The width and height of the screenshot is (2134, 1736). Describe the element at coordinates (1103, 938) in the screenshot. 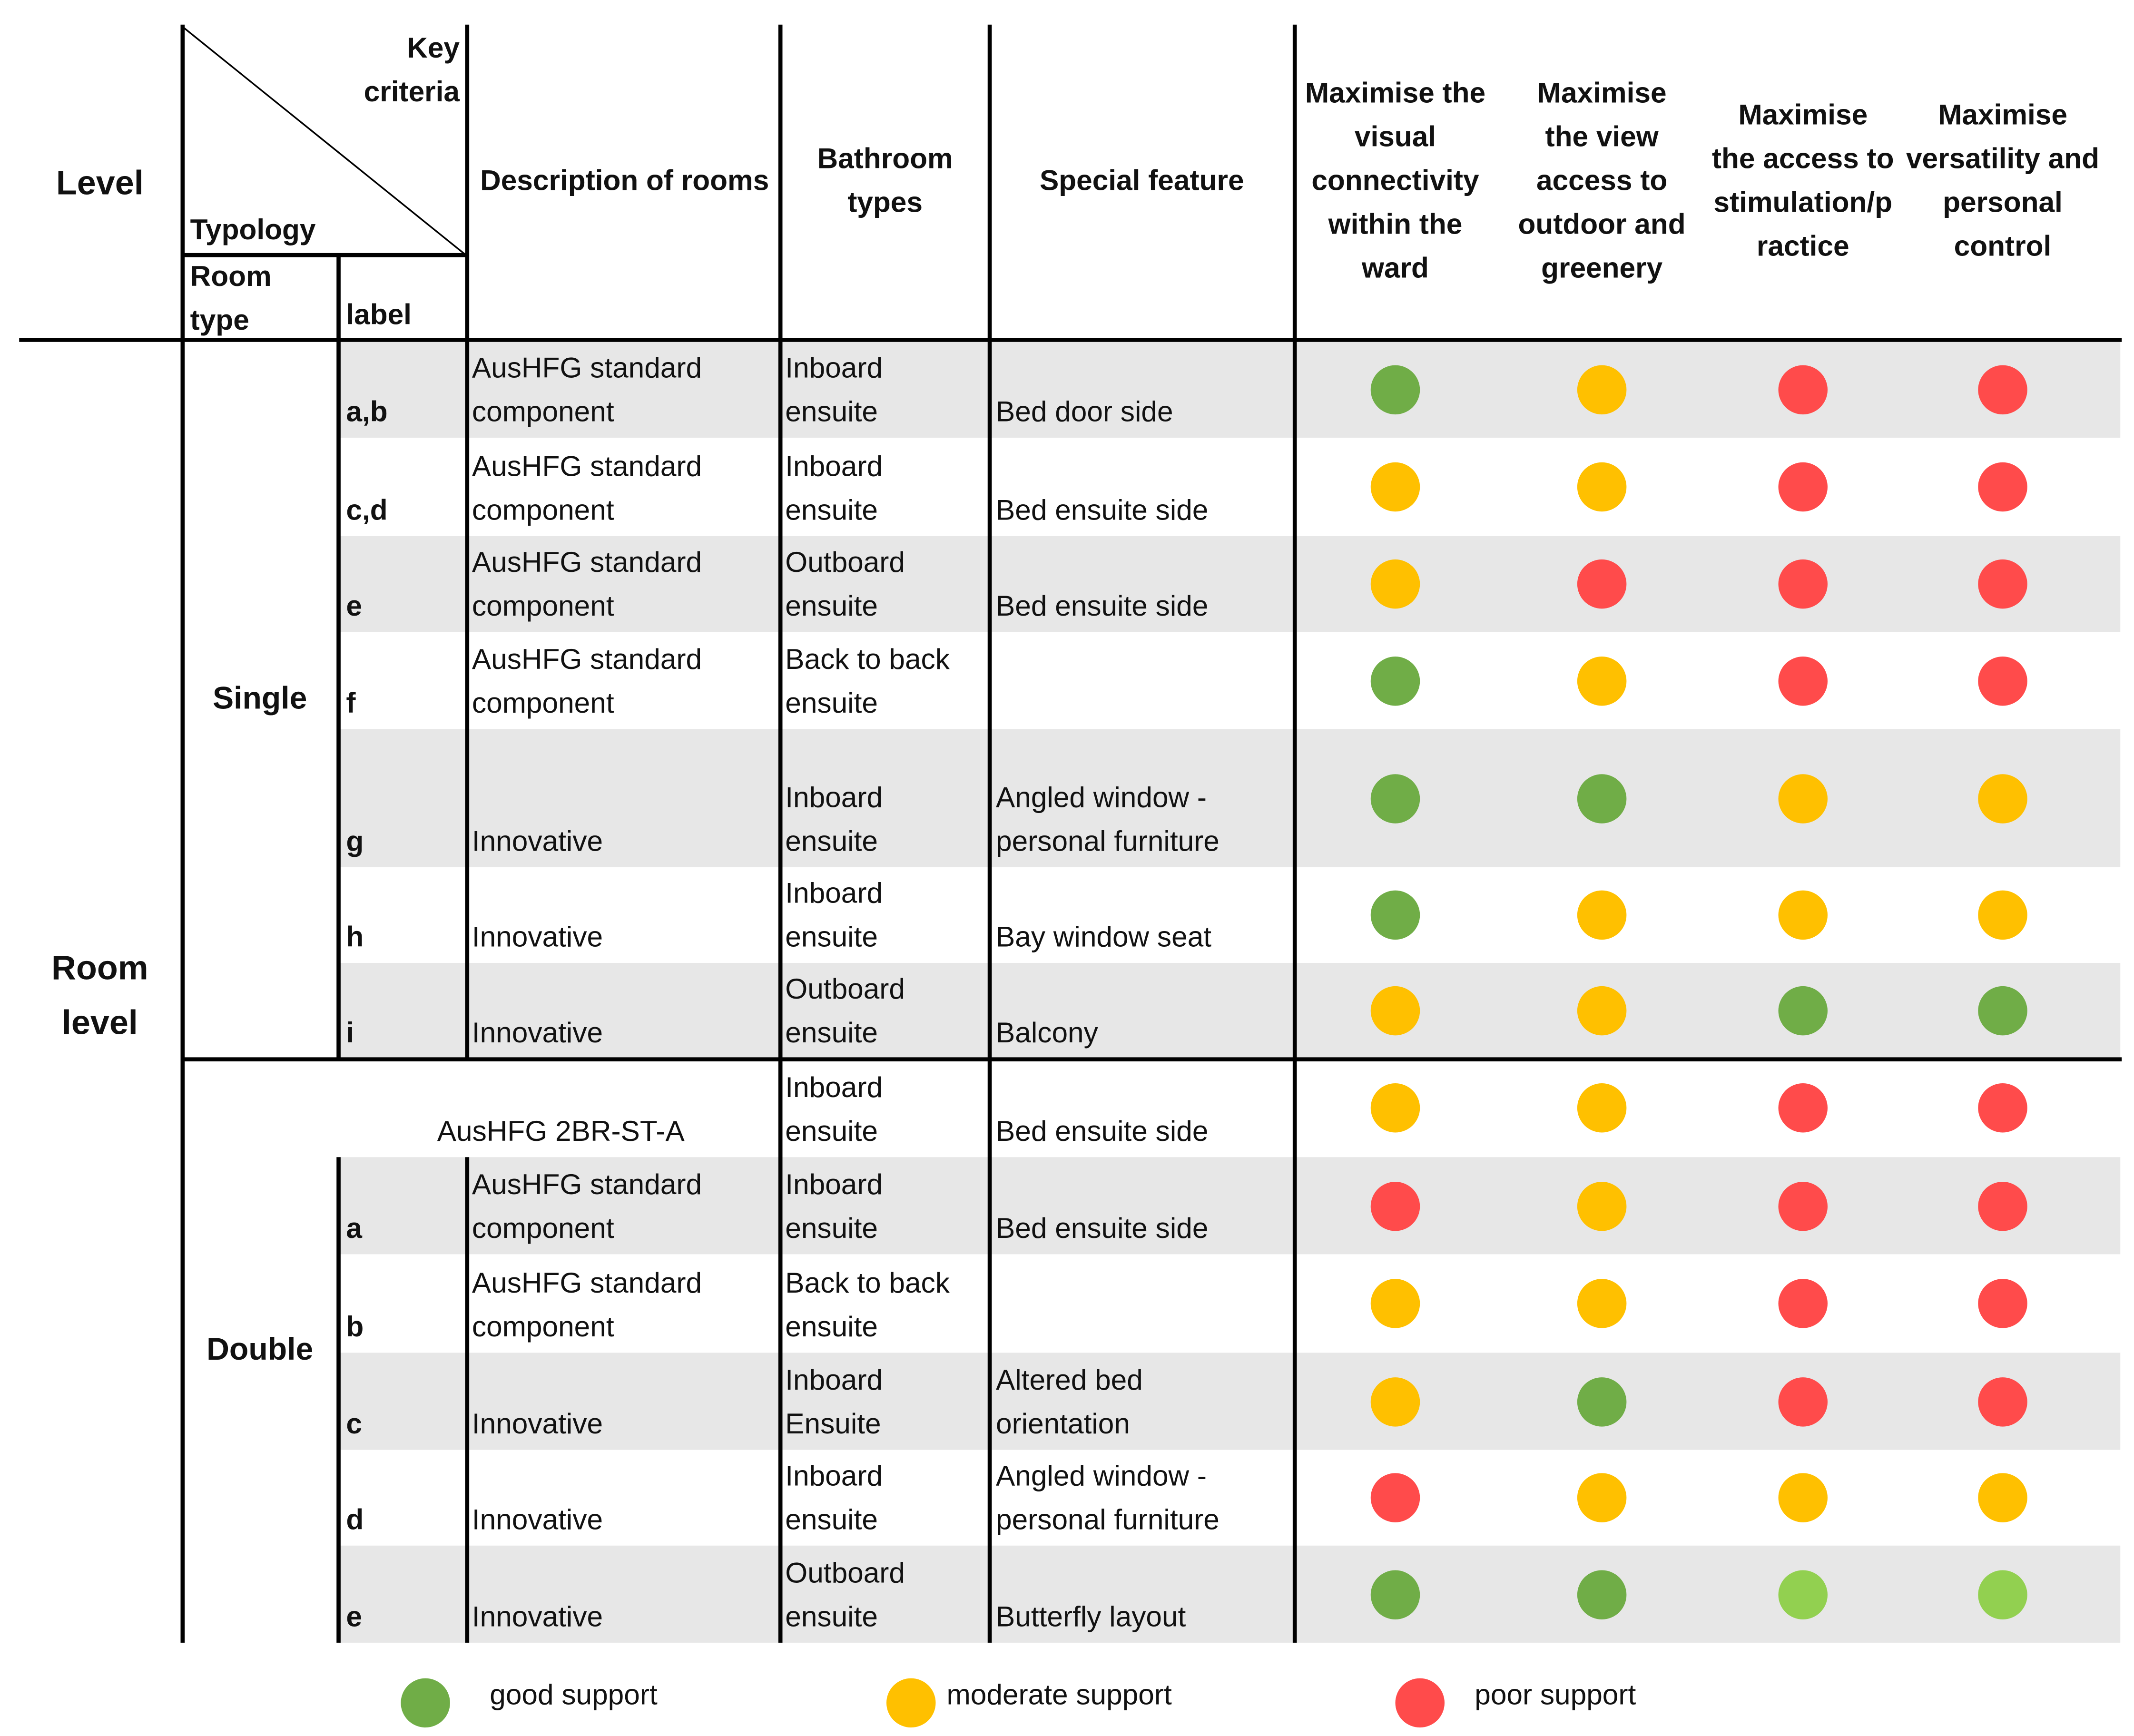

I see `special-feature: Bay window seat` at that location.